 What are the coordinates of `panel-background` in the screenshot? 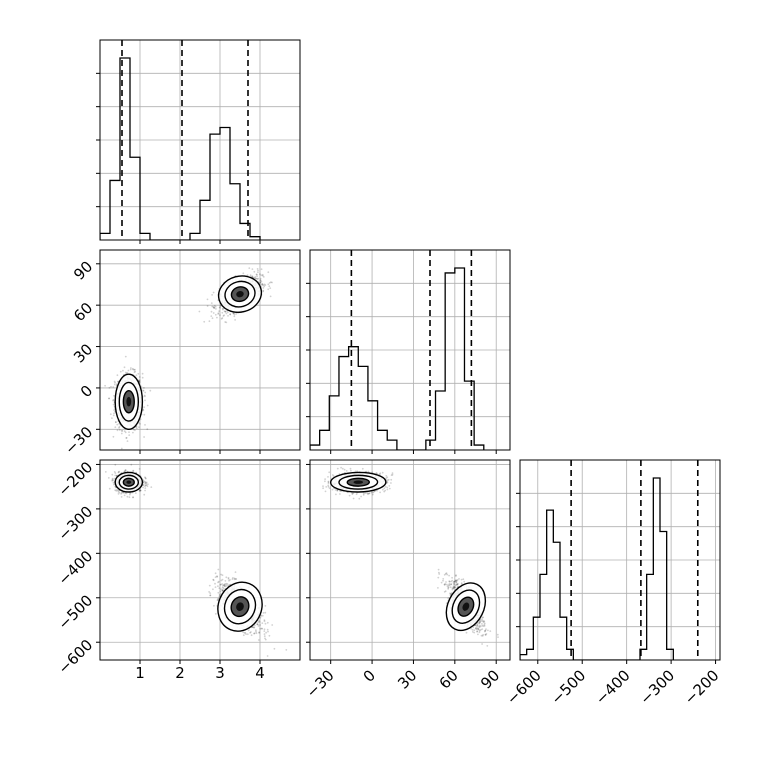 It's located at (200, 560).